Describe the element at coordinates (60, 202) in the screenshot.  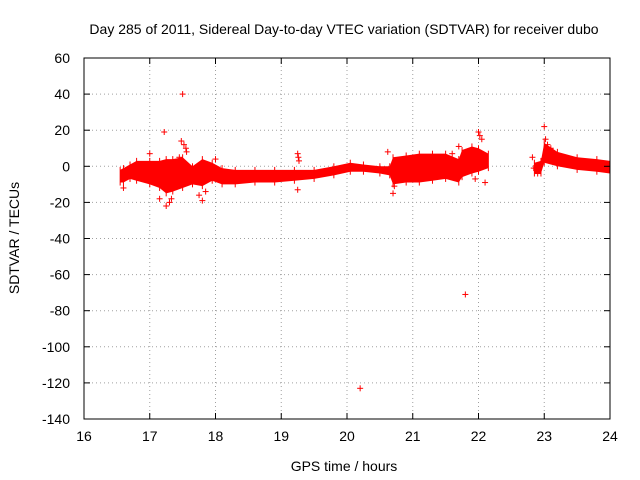
I see `y-tick-label: -20` at that location.